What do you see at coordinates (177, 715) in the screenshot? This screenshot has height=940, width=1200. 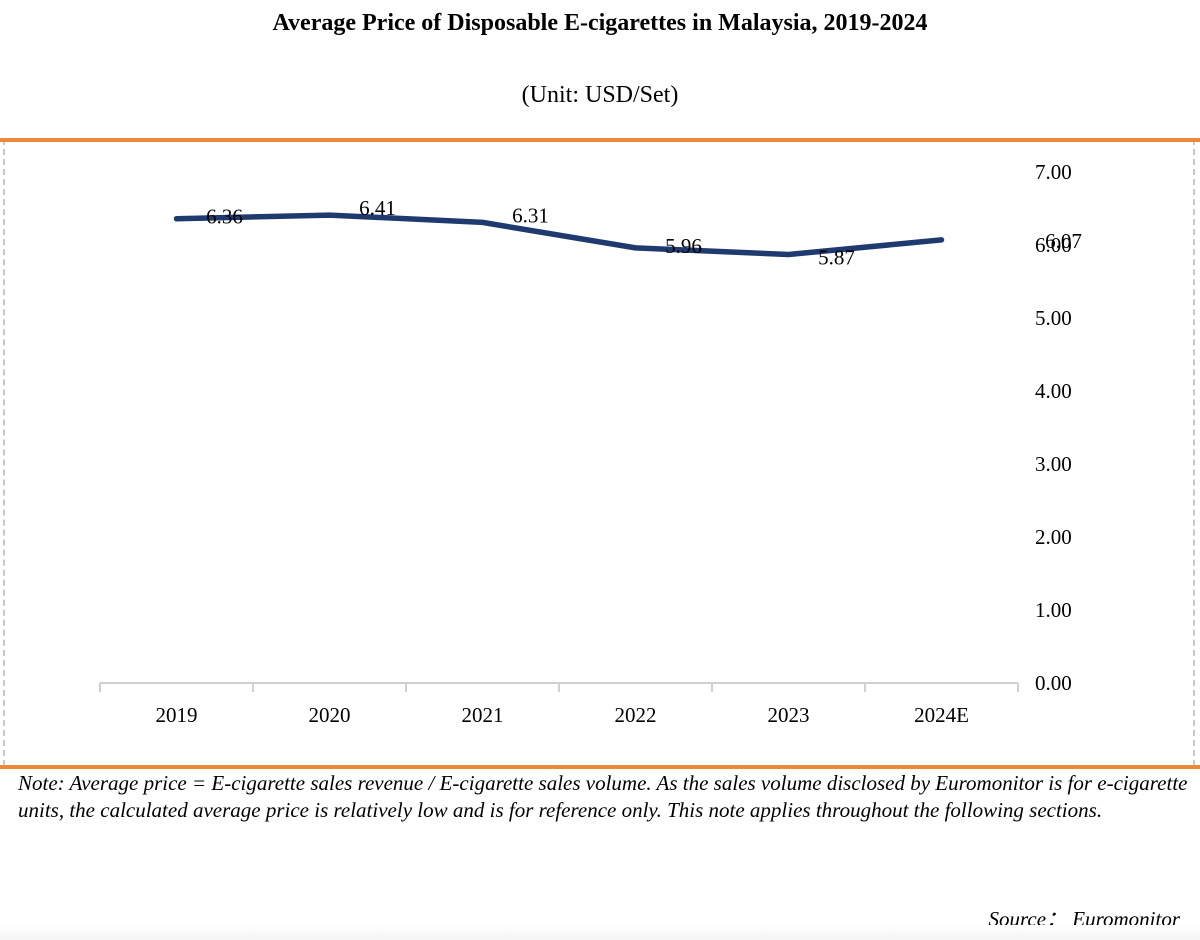 I see `x-tick-label: 2019` at bounding box center [177, 715].